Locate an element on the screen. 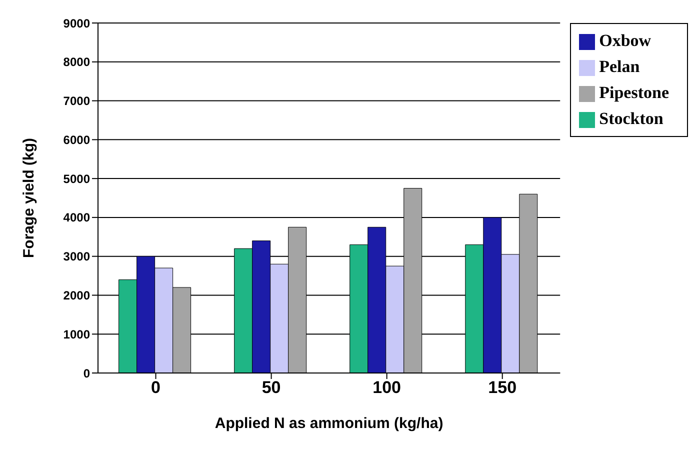 The width and height of the screenshot is (694, 449). x-axis-title: Applied N as ammonium (kg/ha) is located at coordinates (329, 423).